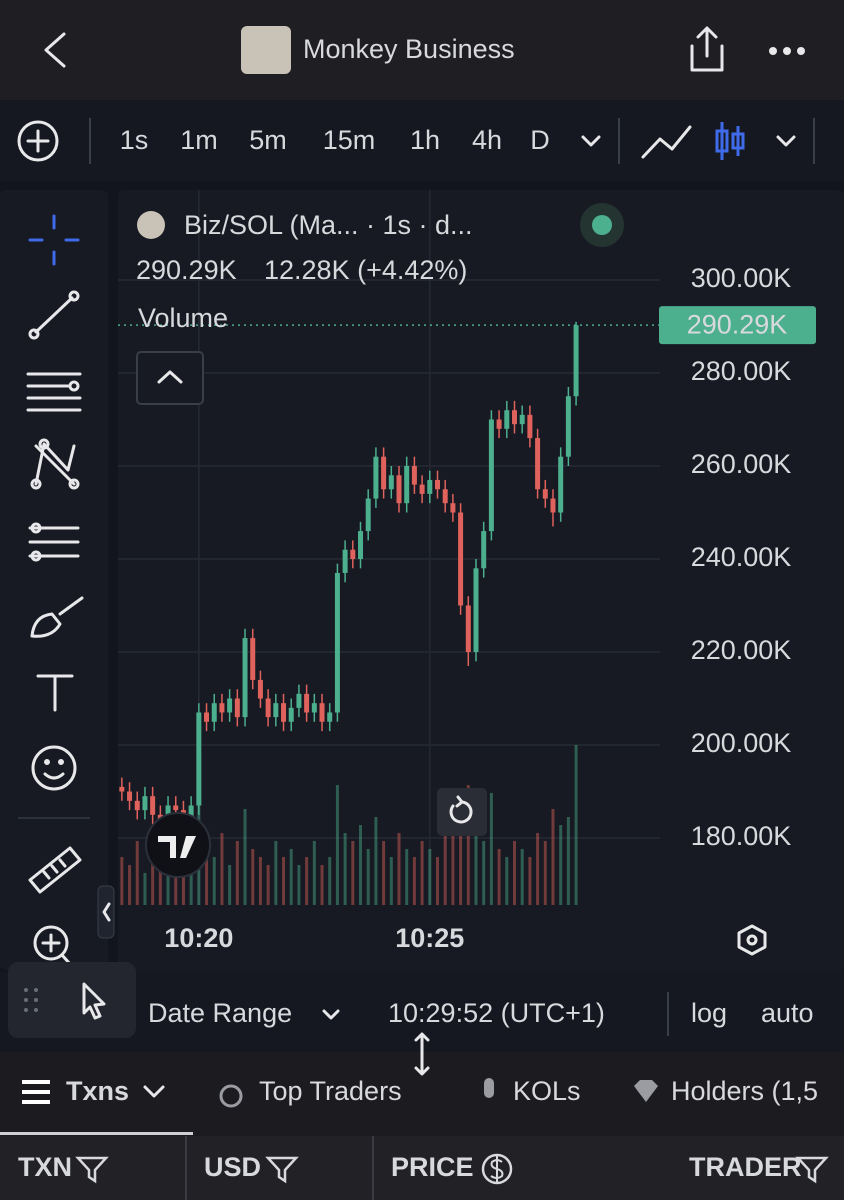 The height and width of the screenshot is (1200, 844). What do you see at coordinates (741, 278) in the screenshot?
I see `y-tick-label: 300.00K` at bounding box center [741, 278].